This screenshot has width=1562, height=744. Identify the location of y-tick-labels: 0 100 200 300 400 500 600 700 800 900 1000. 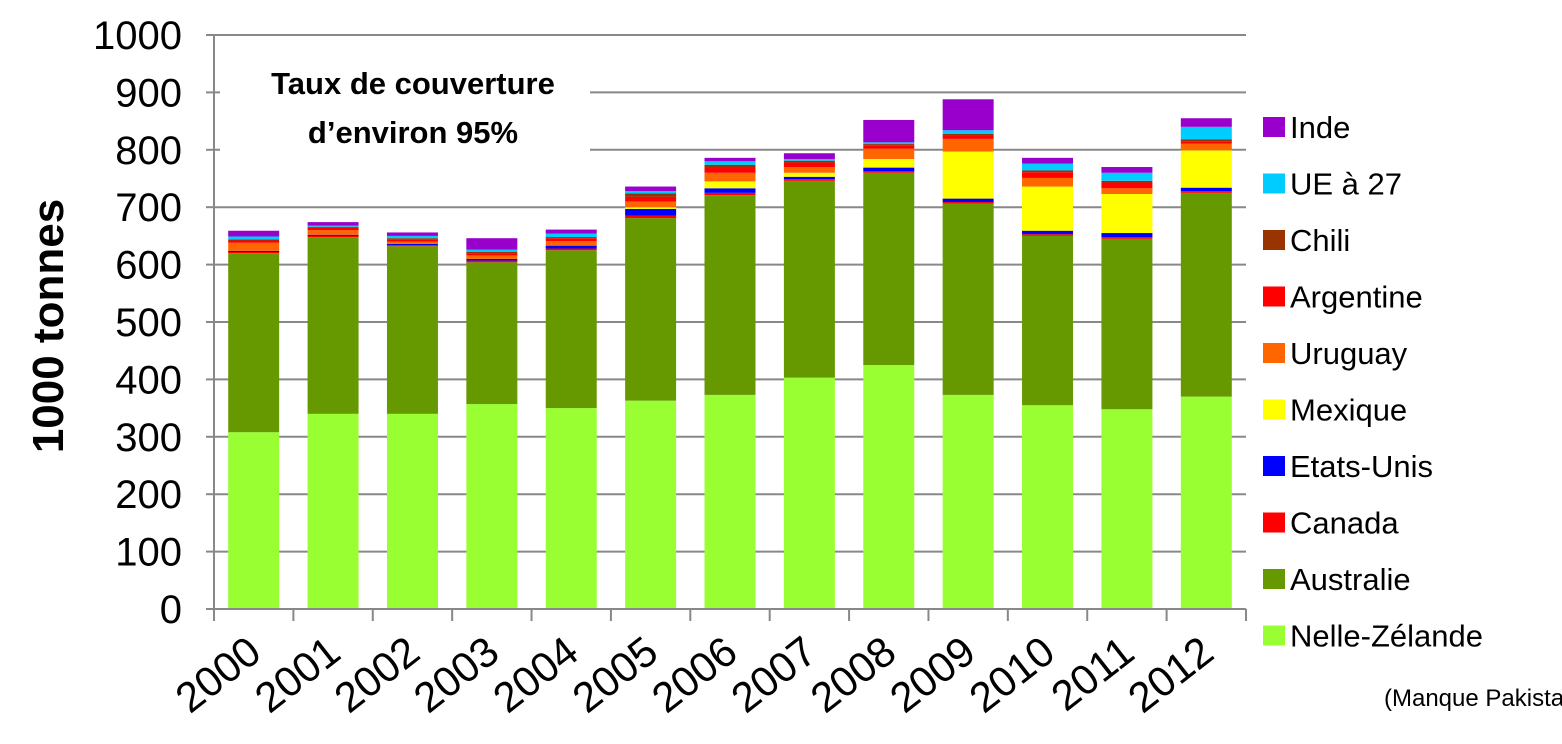
(137, 323).